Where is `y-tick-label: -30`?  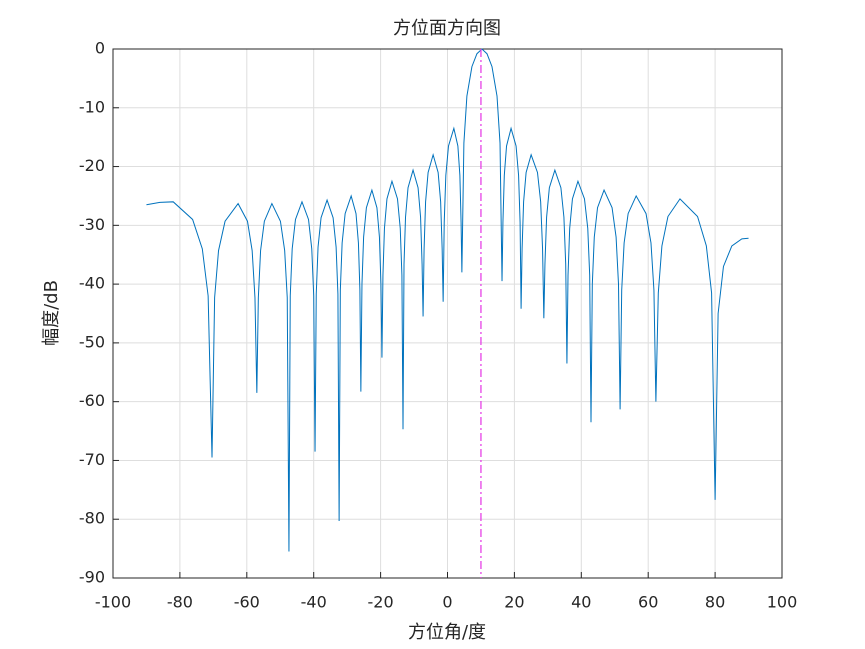 y-tick-label: -30 is located at coordinates (92, 224).